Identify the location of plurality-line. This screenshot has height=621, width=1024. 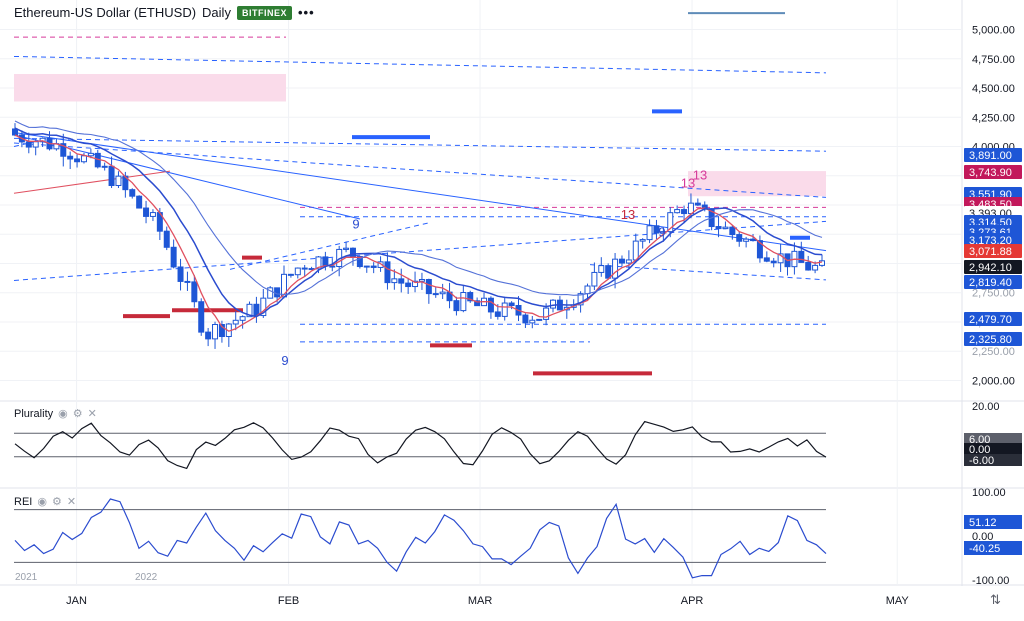
(420, 445).